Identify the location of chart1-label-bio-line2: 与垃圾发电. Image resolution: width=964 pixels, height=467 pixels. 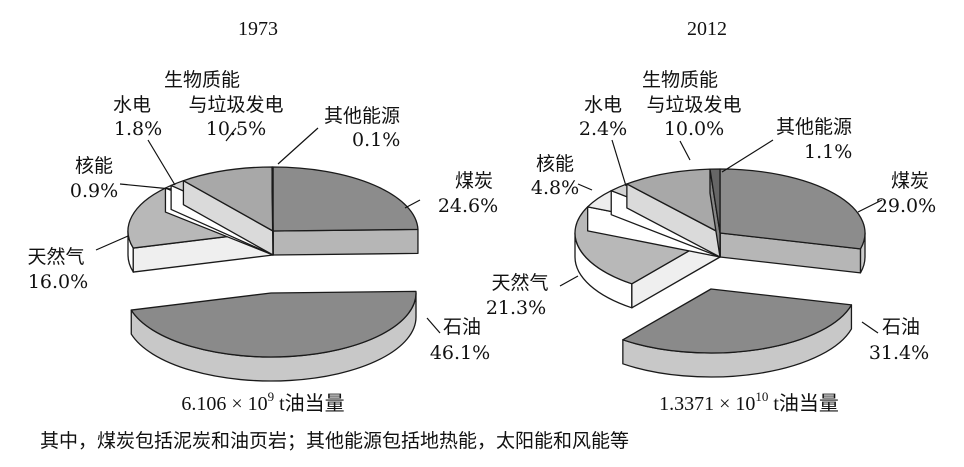
(235, 105).